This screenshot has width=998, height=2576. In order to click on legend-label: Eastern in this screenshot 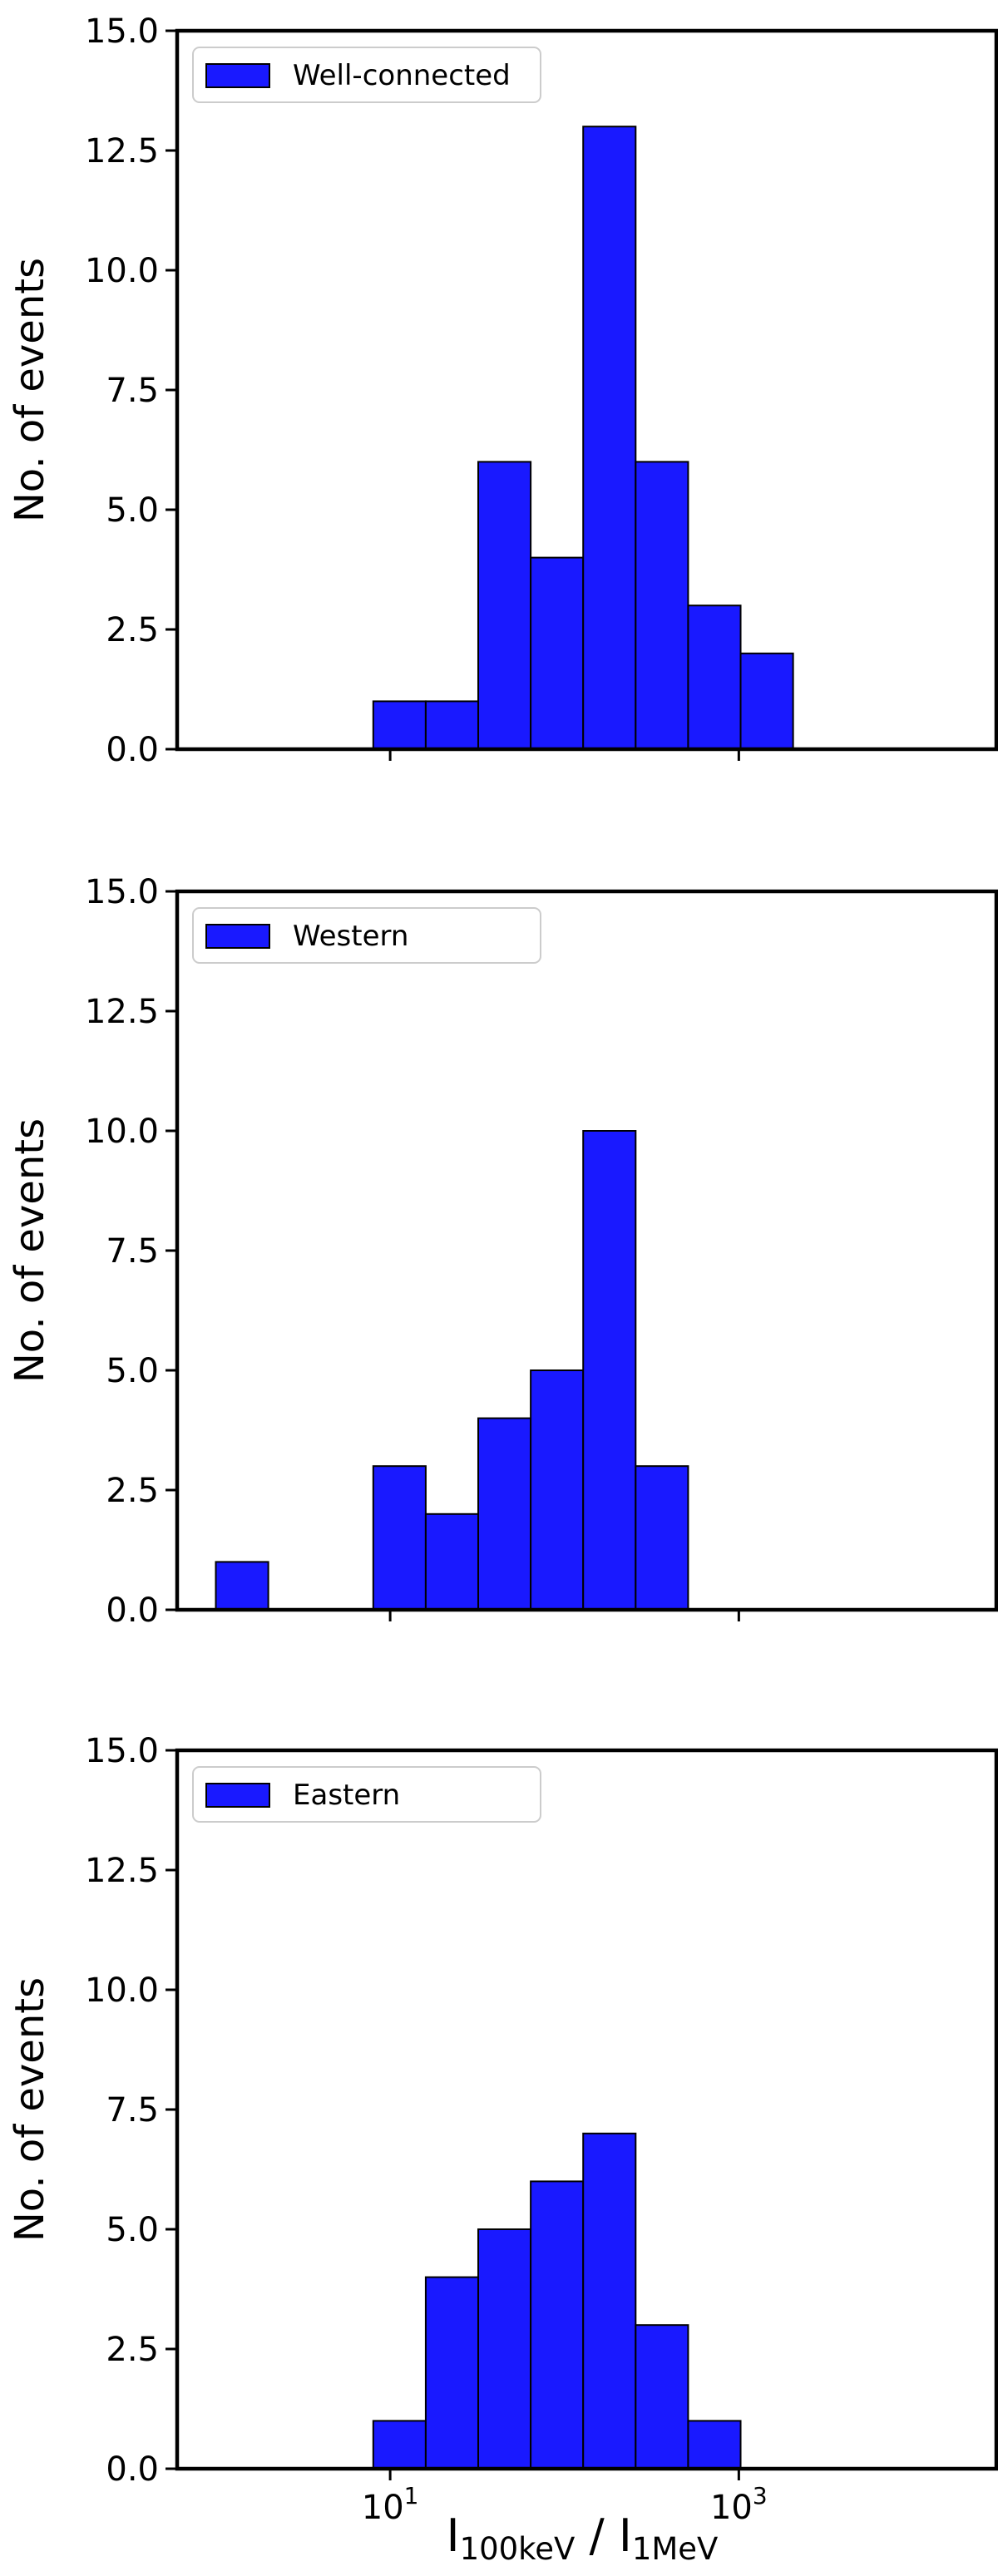, I will do `click(346, 1795)`.